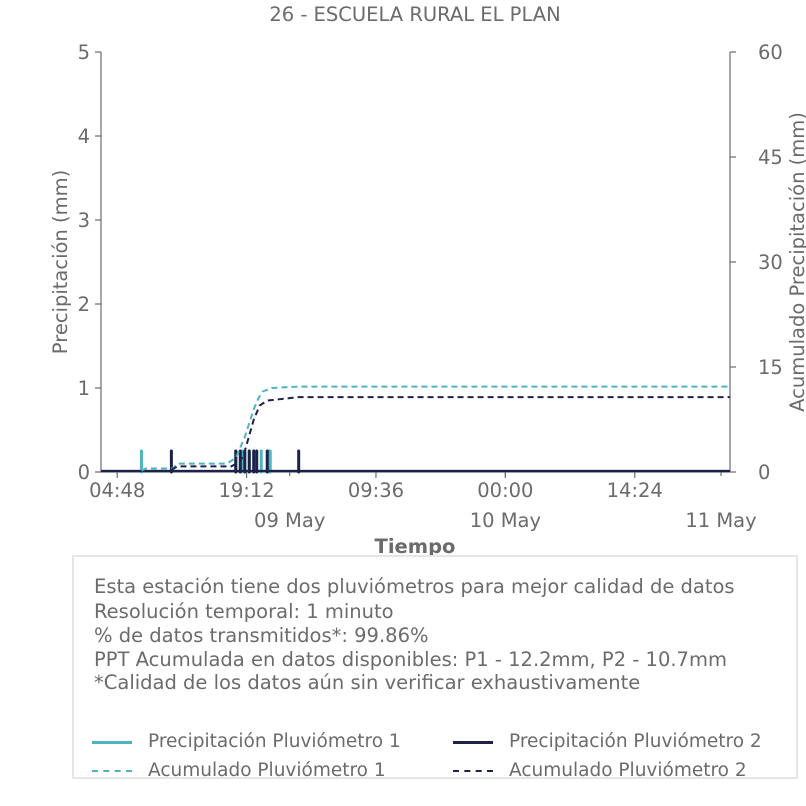  What do you see at coordinates (770, 157) in the screenshot?
I see `y2-tick-label: 45` at bounding box center [770, 157].